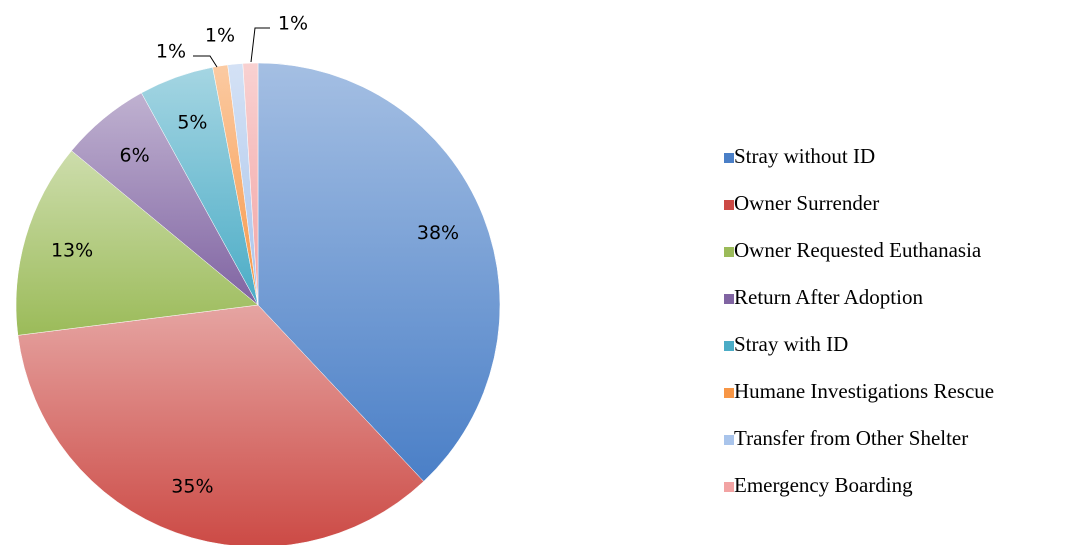 The width and height of the screenshot is (1068, 545). Describe the element at coordinates (438, 233) in the screenshot. I see `data-label: 38%` at that location.